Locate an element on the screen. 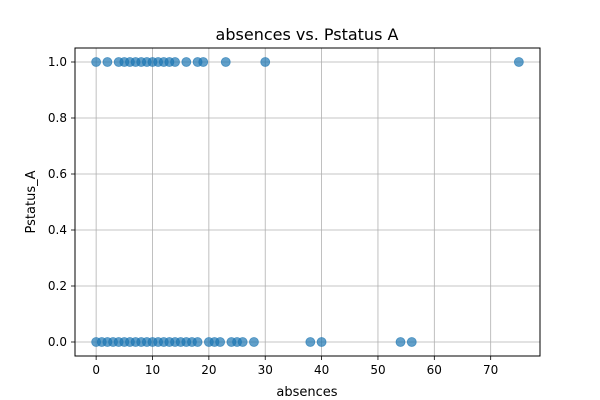 The width and height of the screenshot is (600, 400). x-tick-label: 40 is located at coordinates (321, 370).